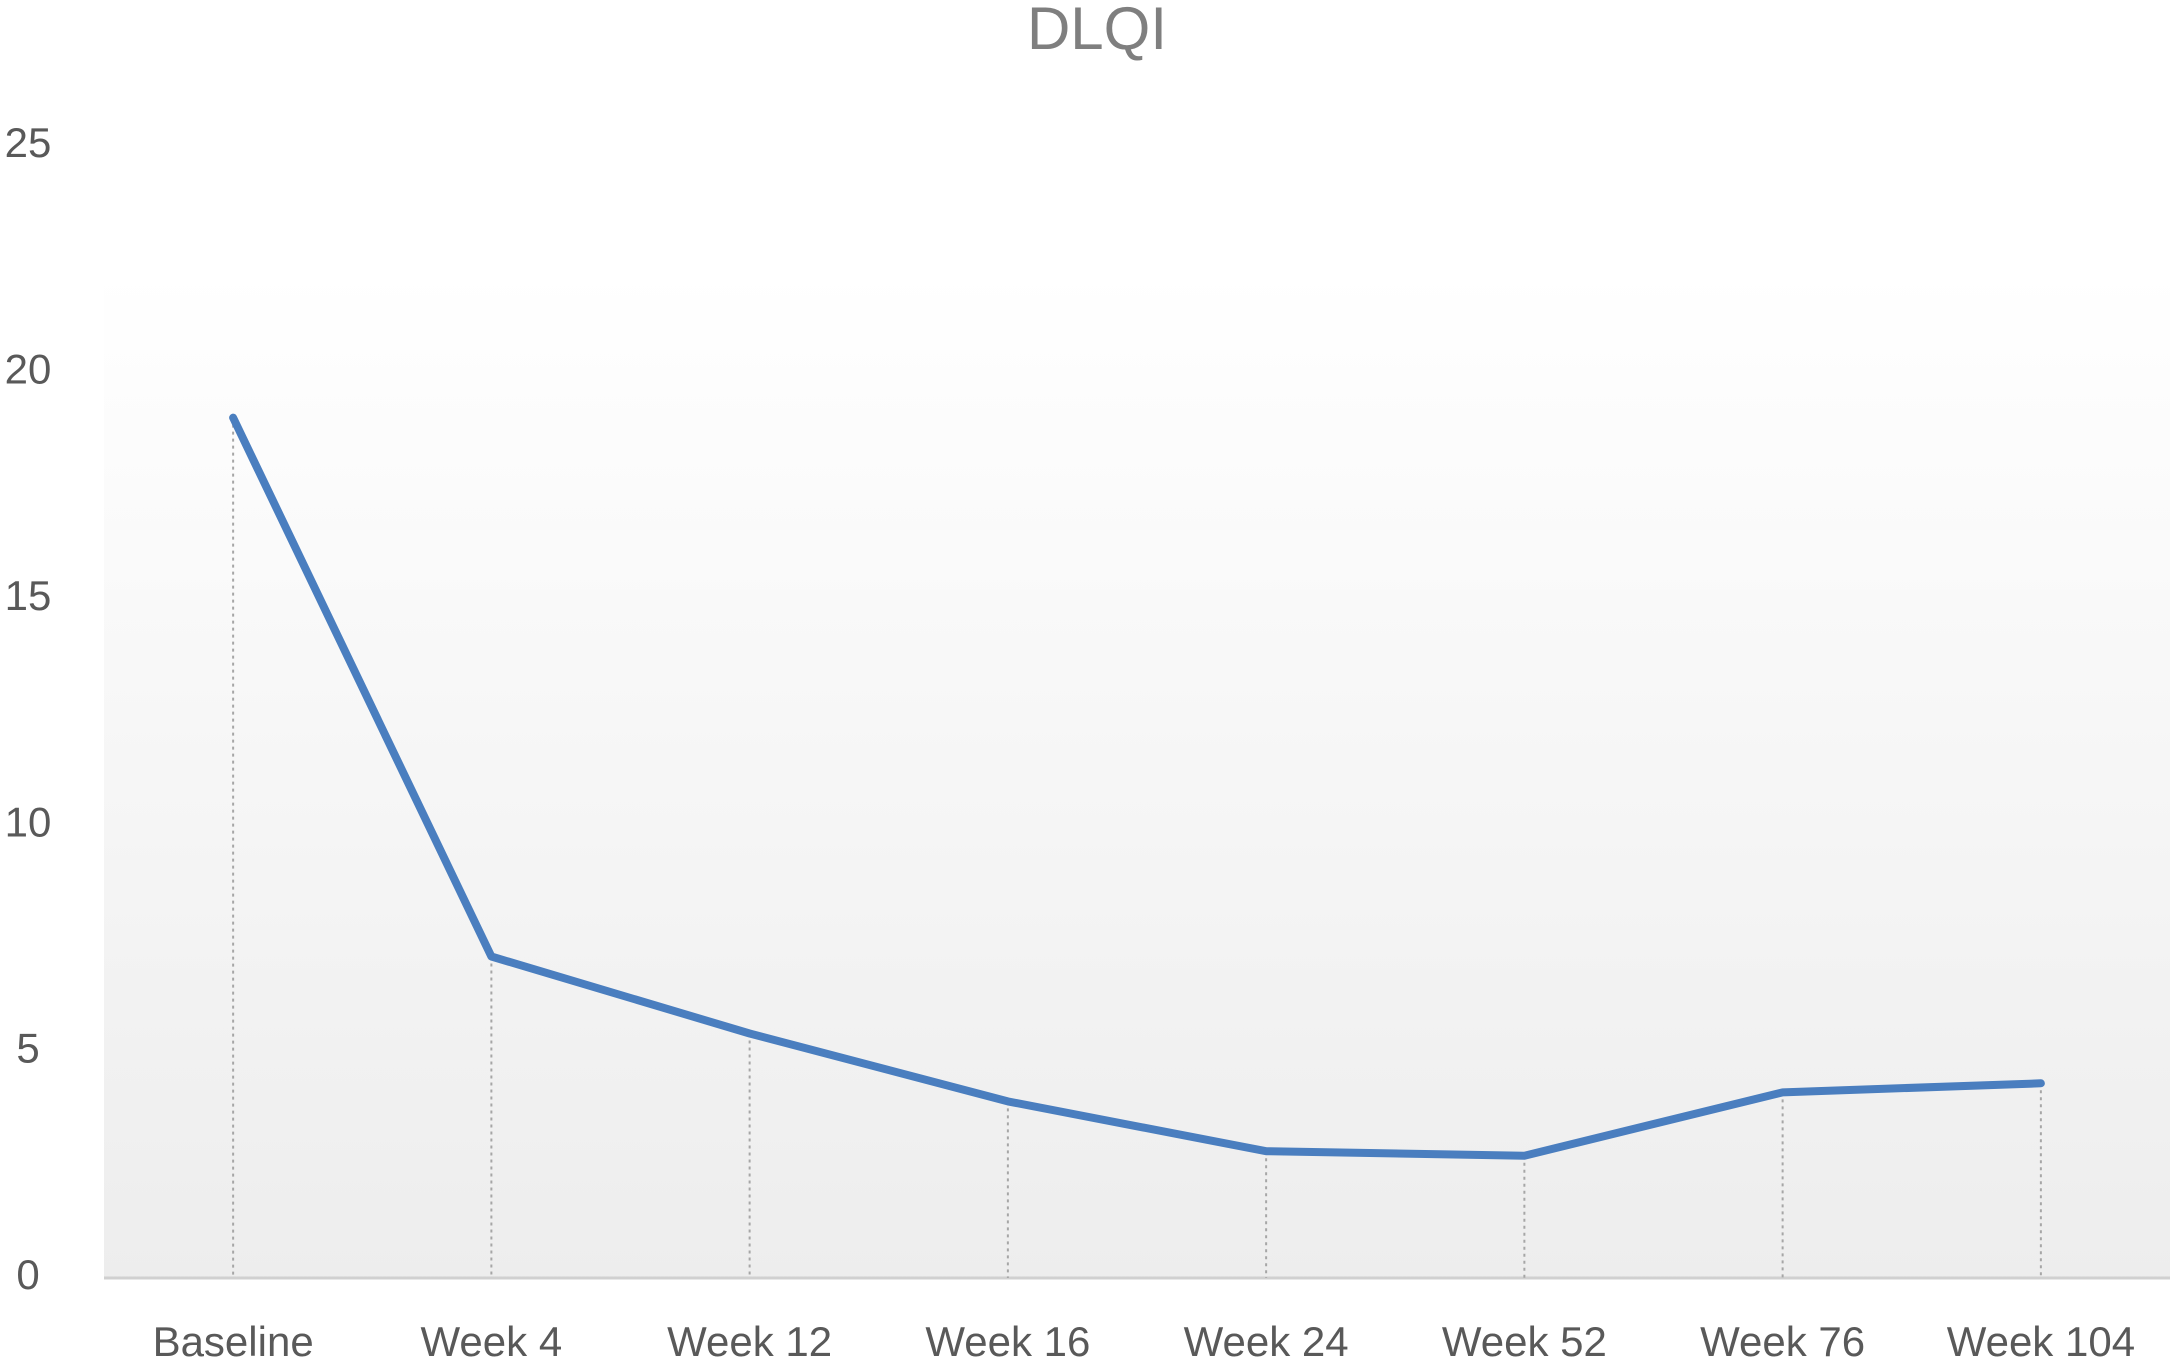 Image resolution: width=2175 pixels, height=1366 pixels. What do you see at coordinates (1524, 1341) in the screenshot?
I see `x-tick-label: Week 52` at bounding box center [1524, 1341].